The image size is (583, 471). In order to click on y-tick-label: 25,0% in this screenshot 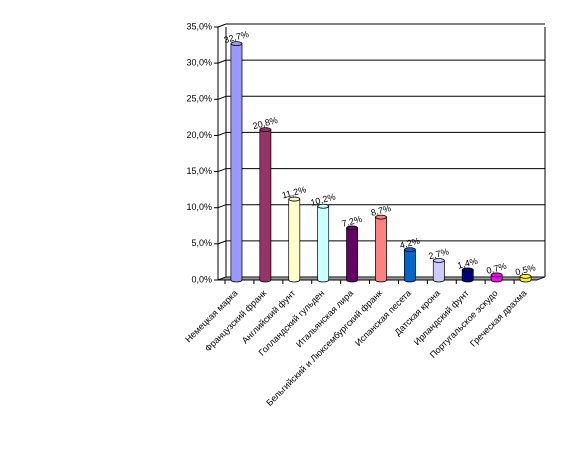, I will do `click(199, 99)`.